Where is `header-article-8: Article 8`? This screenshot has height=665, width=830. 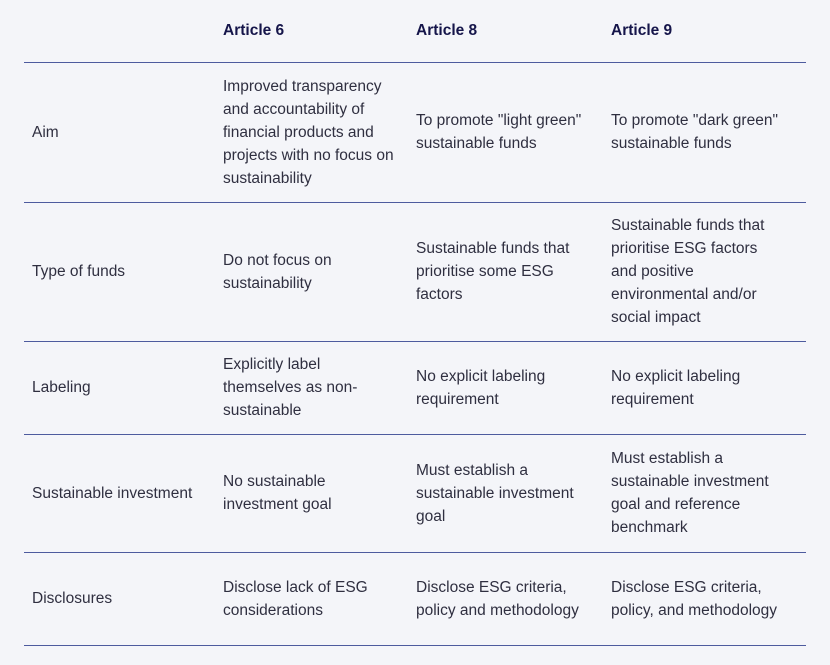
header-article-8: Article 8 is located at coordinates (513, 31).